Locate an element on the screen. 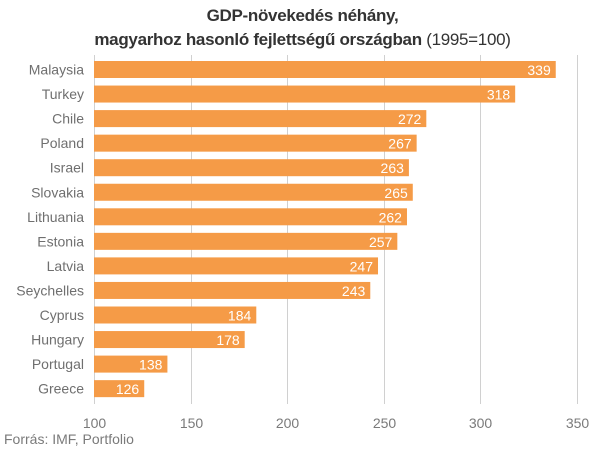  bar-portugal is located at coordinates (131, 364).